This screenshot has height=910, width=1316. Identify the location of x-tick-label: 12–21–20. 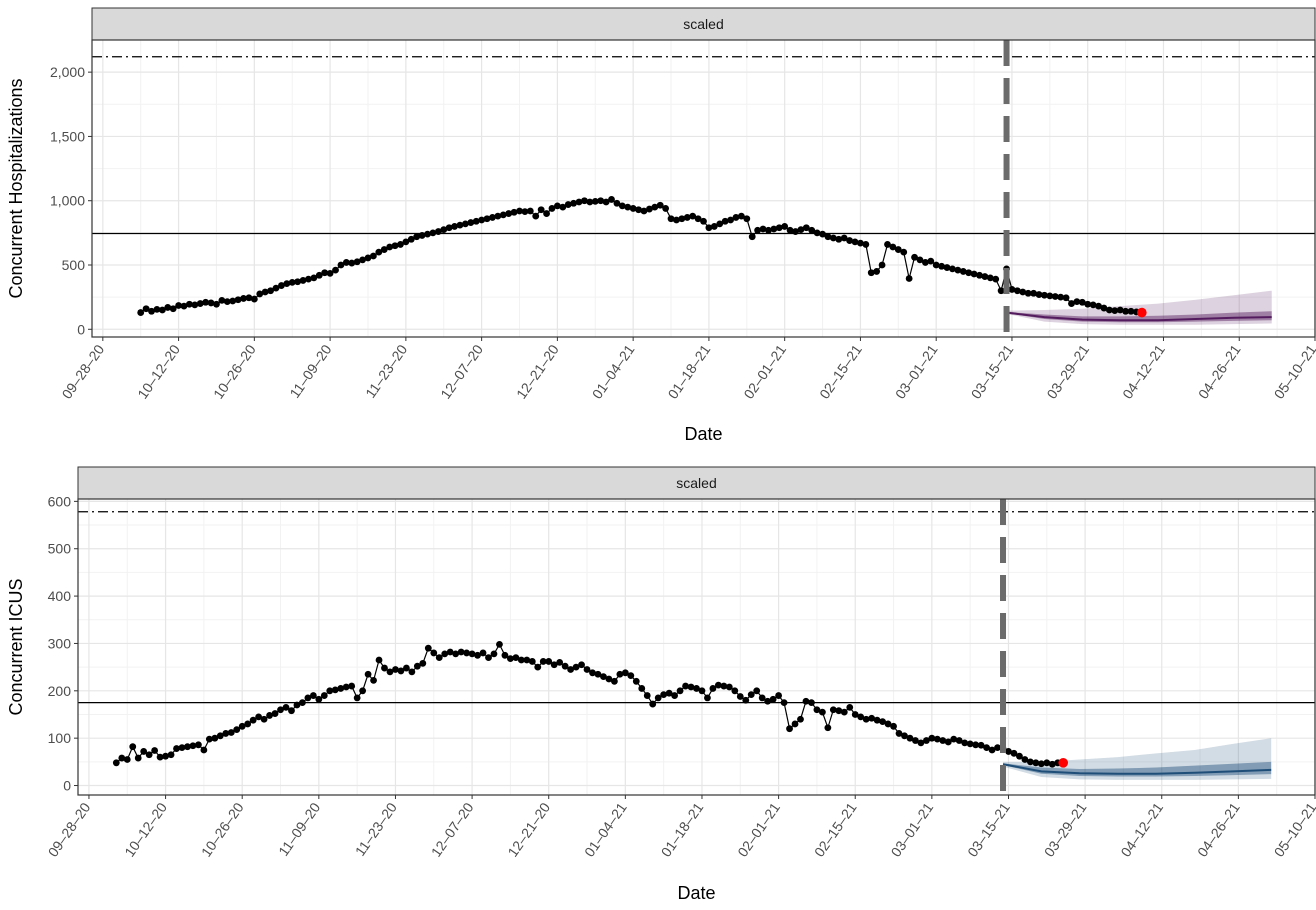
(537, 371).